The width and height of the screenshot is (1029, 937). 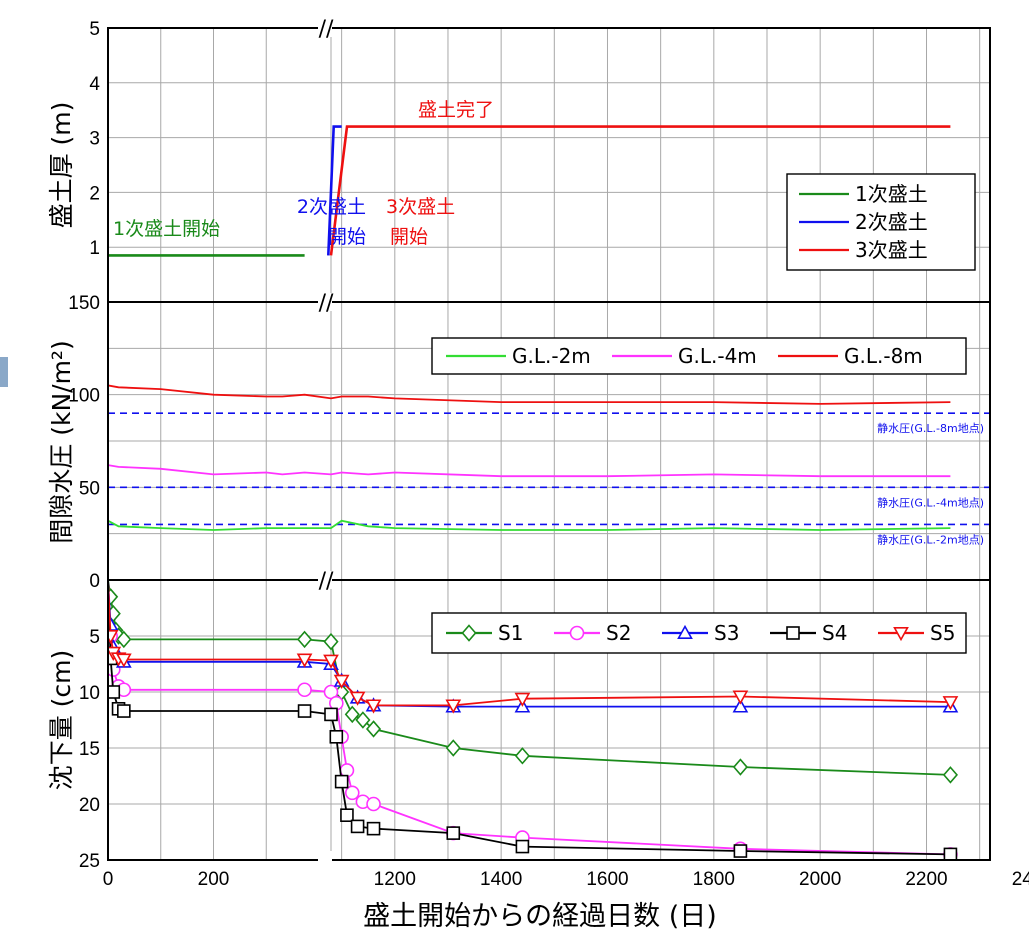 What do you see at coordinates (61, 441) in the screenshot?
I see `ylabel-middle: 間隙水圧 (kN/m²)` at bounding box center [61, 441].